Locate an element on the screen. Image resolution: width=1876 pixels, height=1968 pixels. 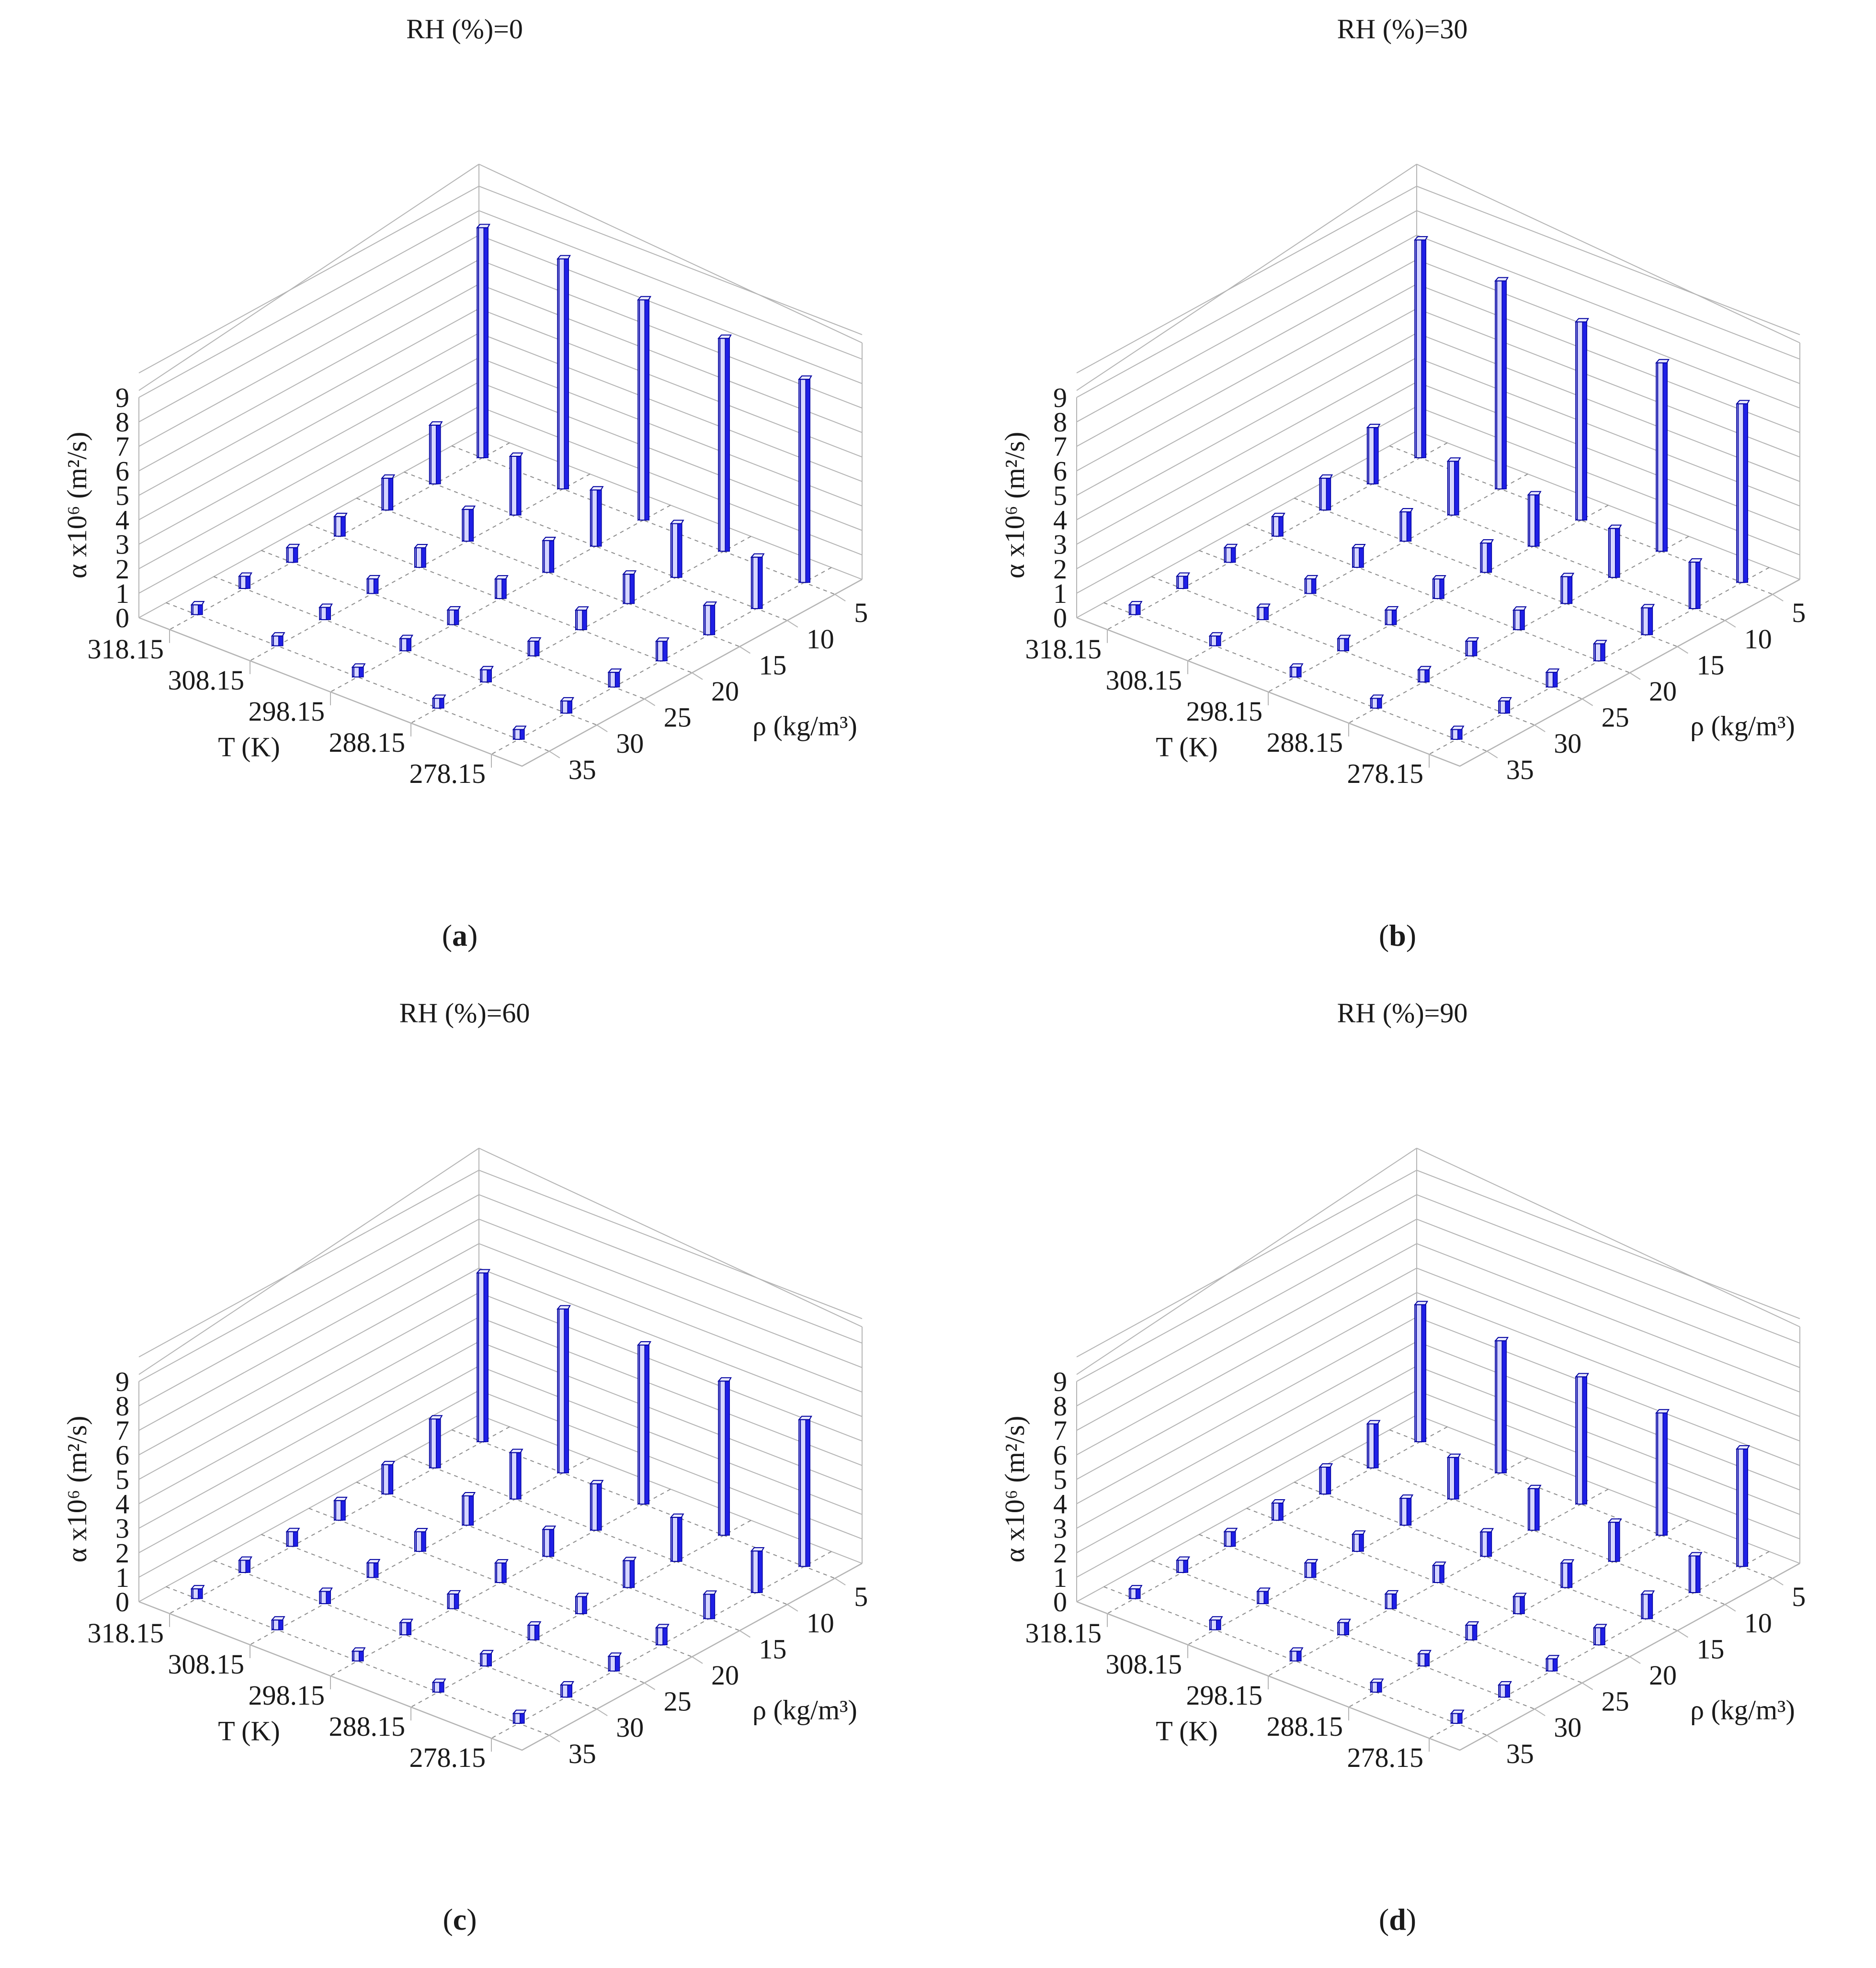
z-tick-label: 0 is located at coordinates (1060, 1601).